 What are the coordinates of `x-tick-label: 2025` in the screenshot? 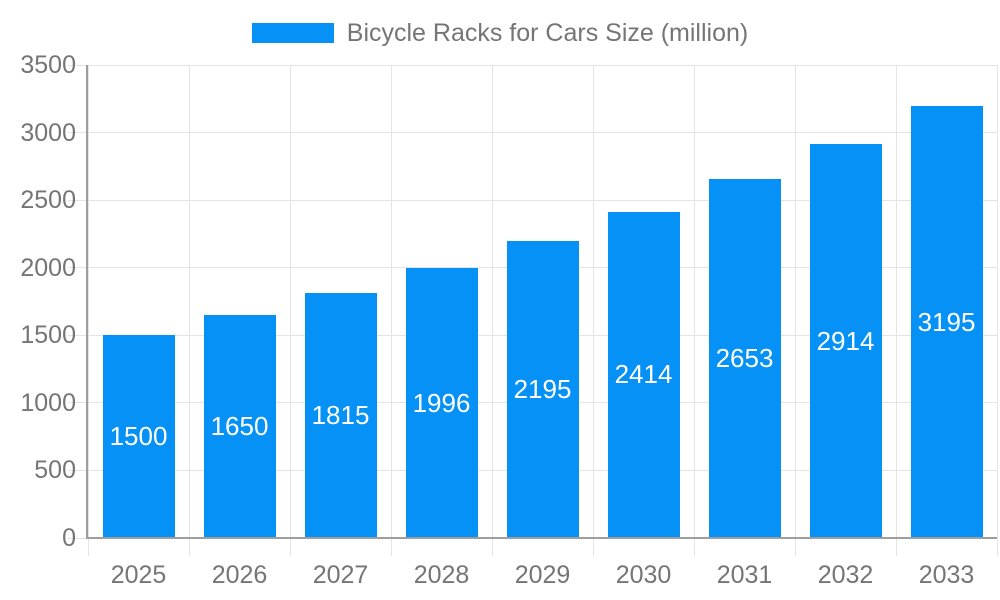 It's located at (138, 575).